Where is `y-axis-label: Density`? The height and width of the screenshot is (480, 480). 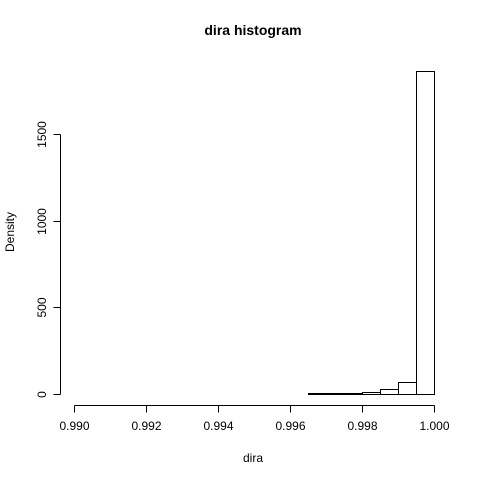
y-axis-label: Density is located at coordinates (10, 232).